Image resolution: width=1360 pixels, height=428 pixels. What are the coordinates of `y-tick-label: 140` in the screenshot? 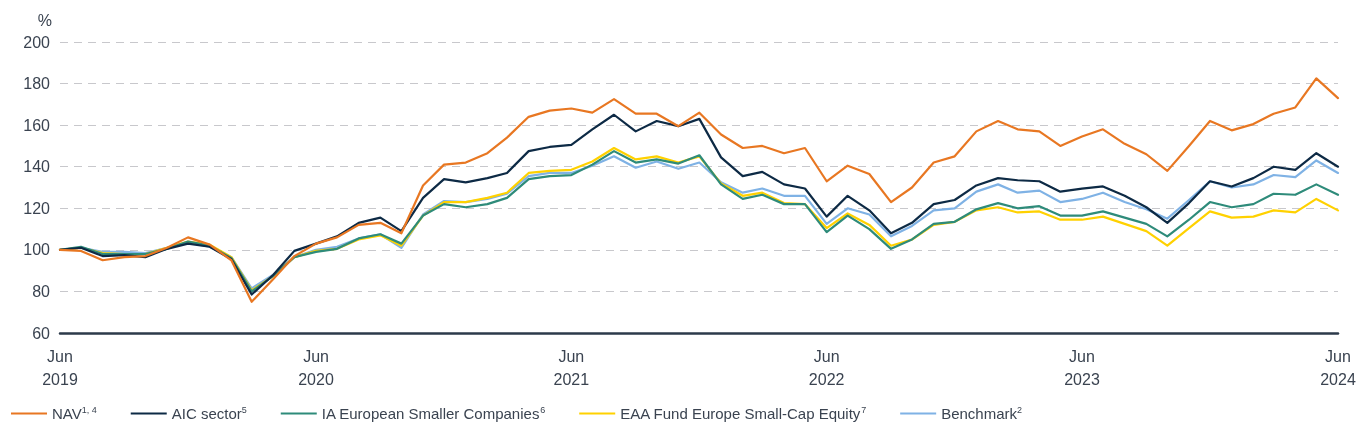 It's located at (37, 167).